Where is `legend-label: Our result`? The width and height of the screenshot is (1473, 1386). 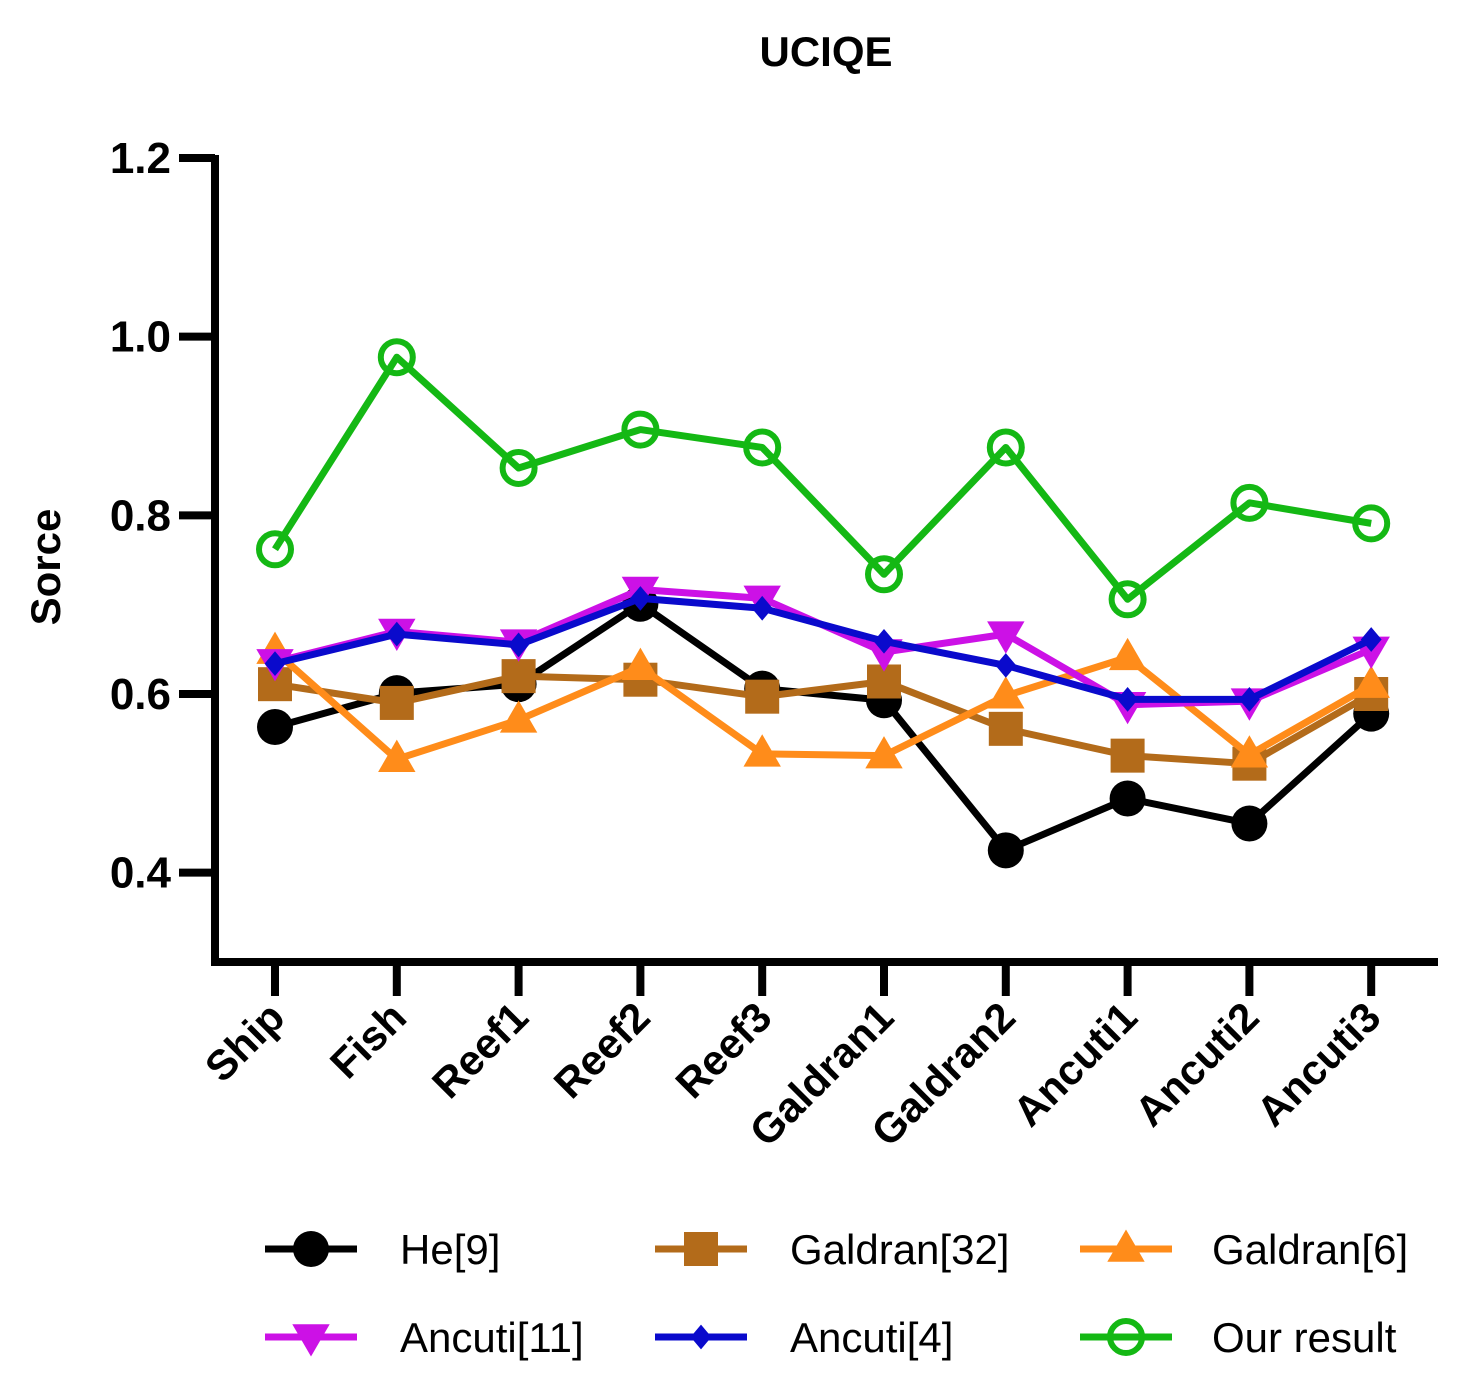 legend-label: Our result is located at coordinates (1304, 1337).